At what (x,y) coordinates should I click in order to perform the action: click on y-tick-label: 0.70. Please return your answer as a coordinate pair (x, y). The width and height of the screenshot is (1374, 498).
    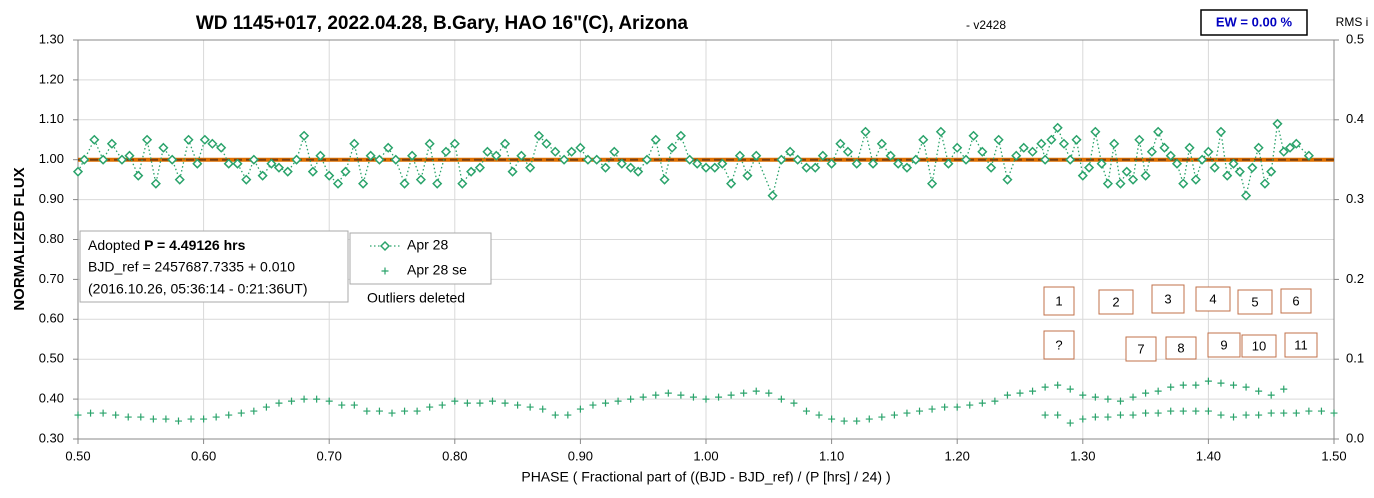
    Looking at the image, I should click on (51, 278).